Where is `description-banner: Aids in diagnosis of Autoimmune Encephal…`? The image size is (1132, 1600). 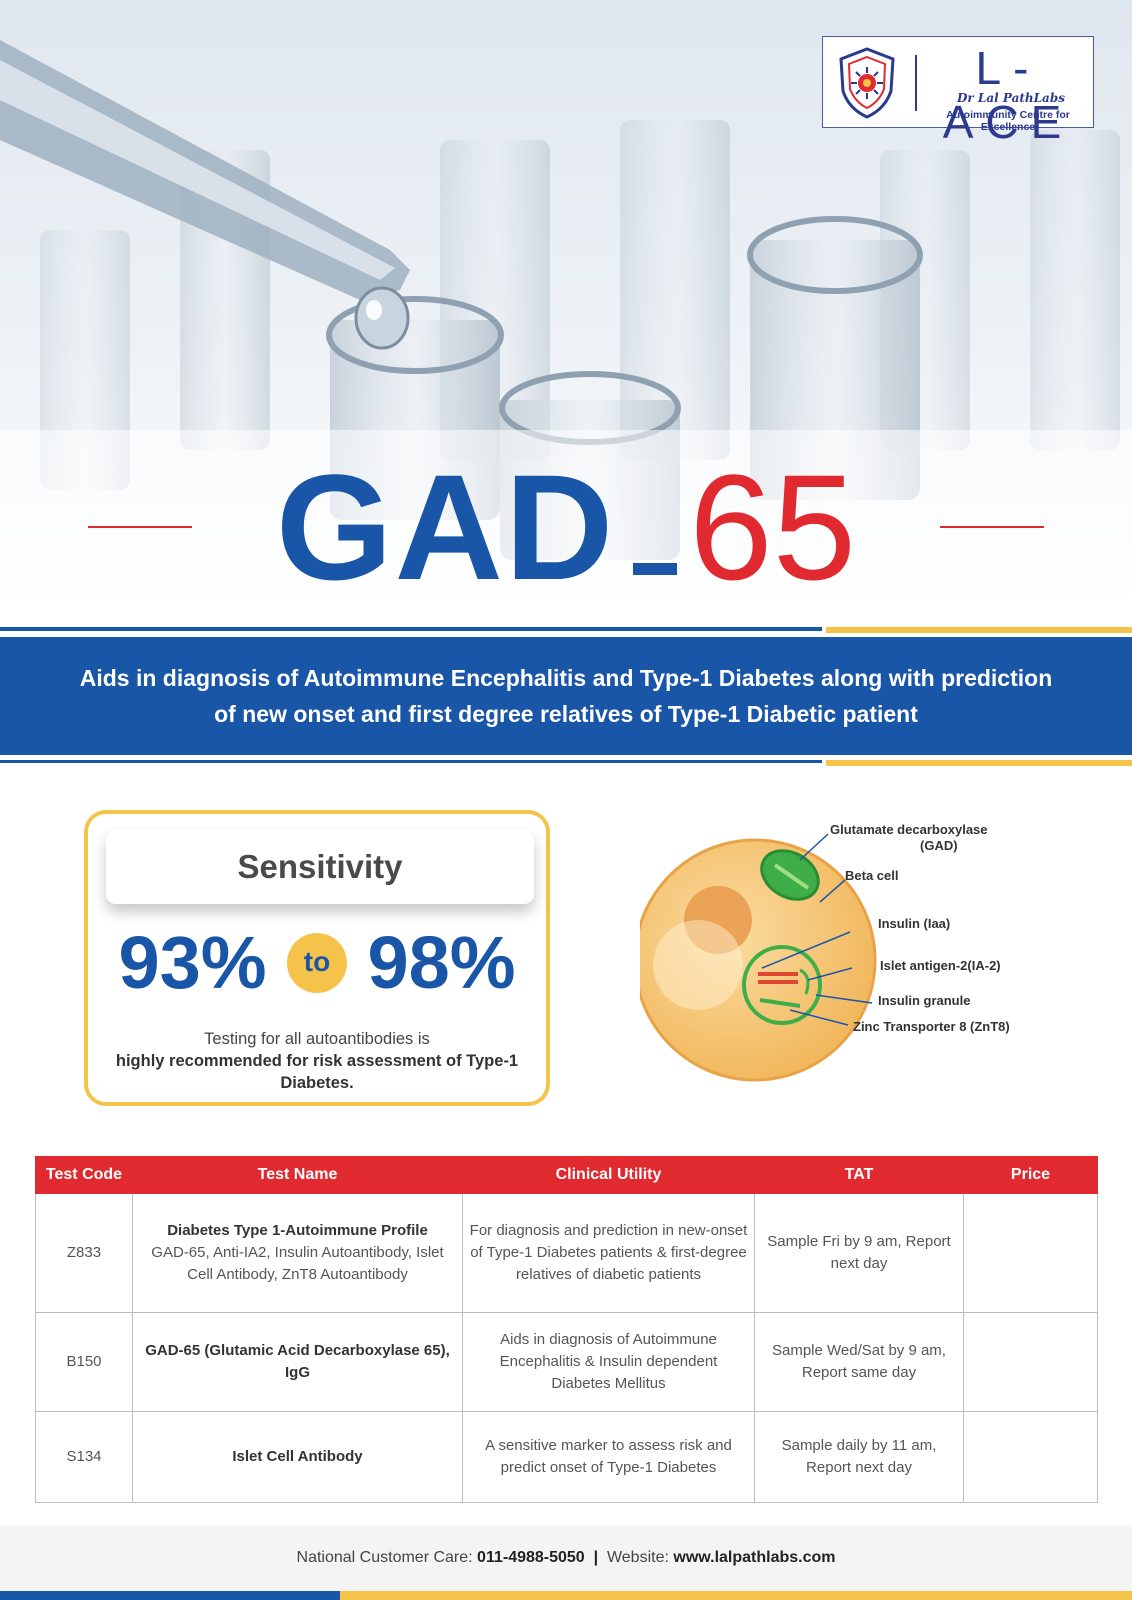
description-banner: Aids in diagnosis of Autoimmune Encephal… is located at coordinates (566, 696).